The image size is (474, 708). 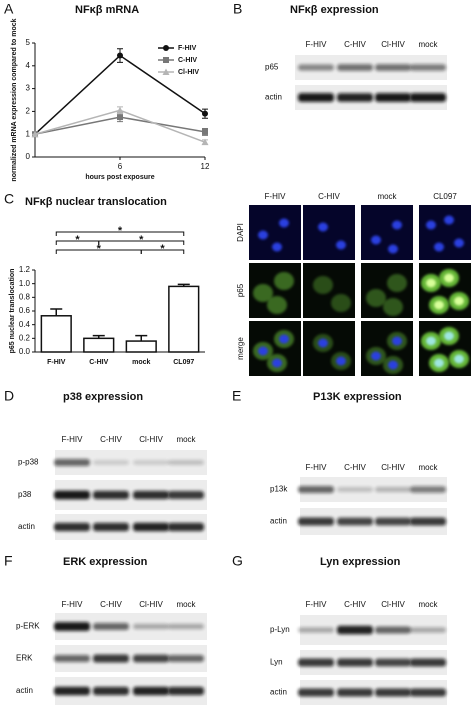 I want to click on y-tick-label: 0, so click(x=28, y=156).